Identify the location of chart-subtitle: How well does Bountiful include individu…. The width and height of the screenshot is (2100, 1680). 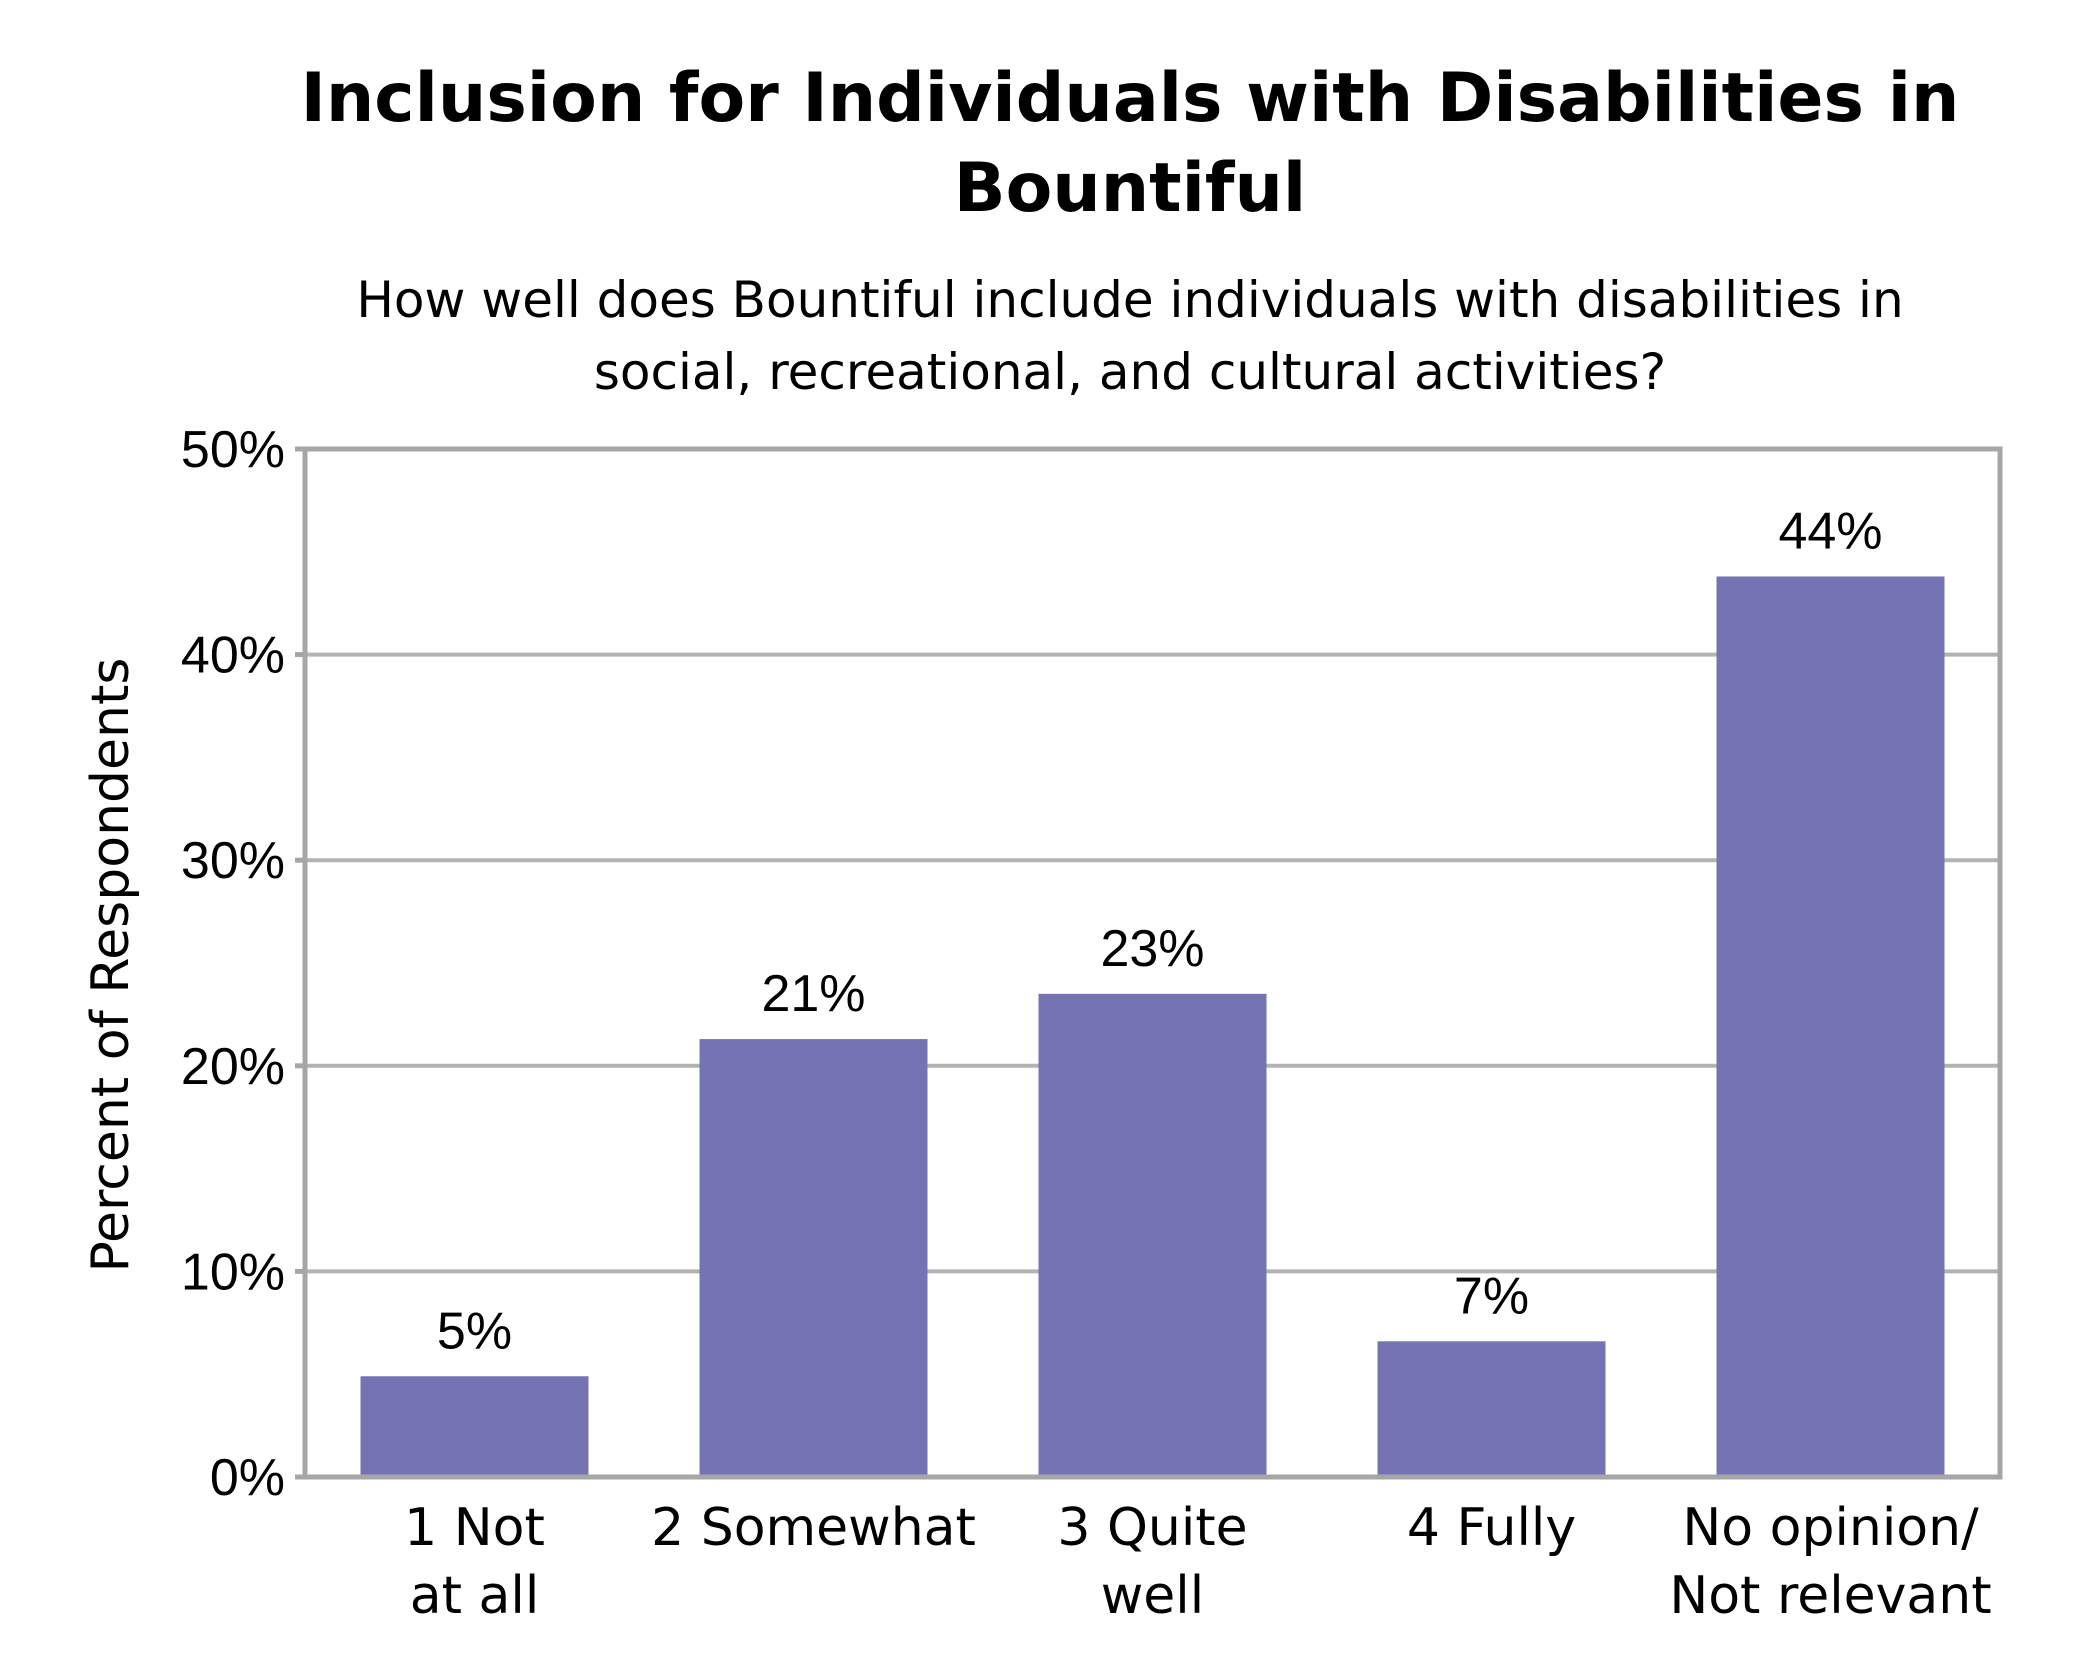
(1050, 336).